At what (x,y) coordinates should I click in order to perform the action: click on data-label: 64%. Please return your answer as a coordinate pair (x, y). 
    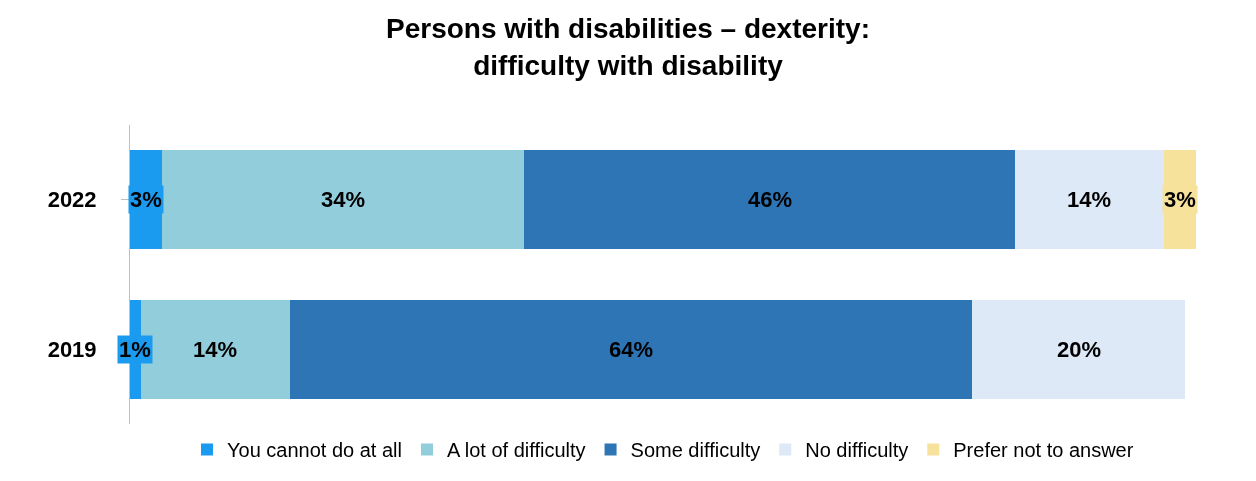
    Looking at the image, I should click on (631, 349).